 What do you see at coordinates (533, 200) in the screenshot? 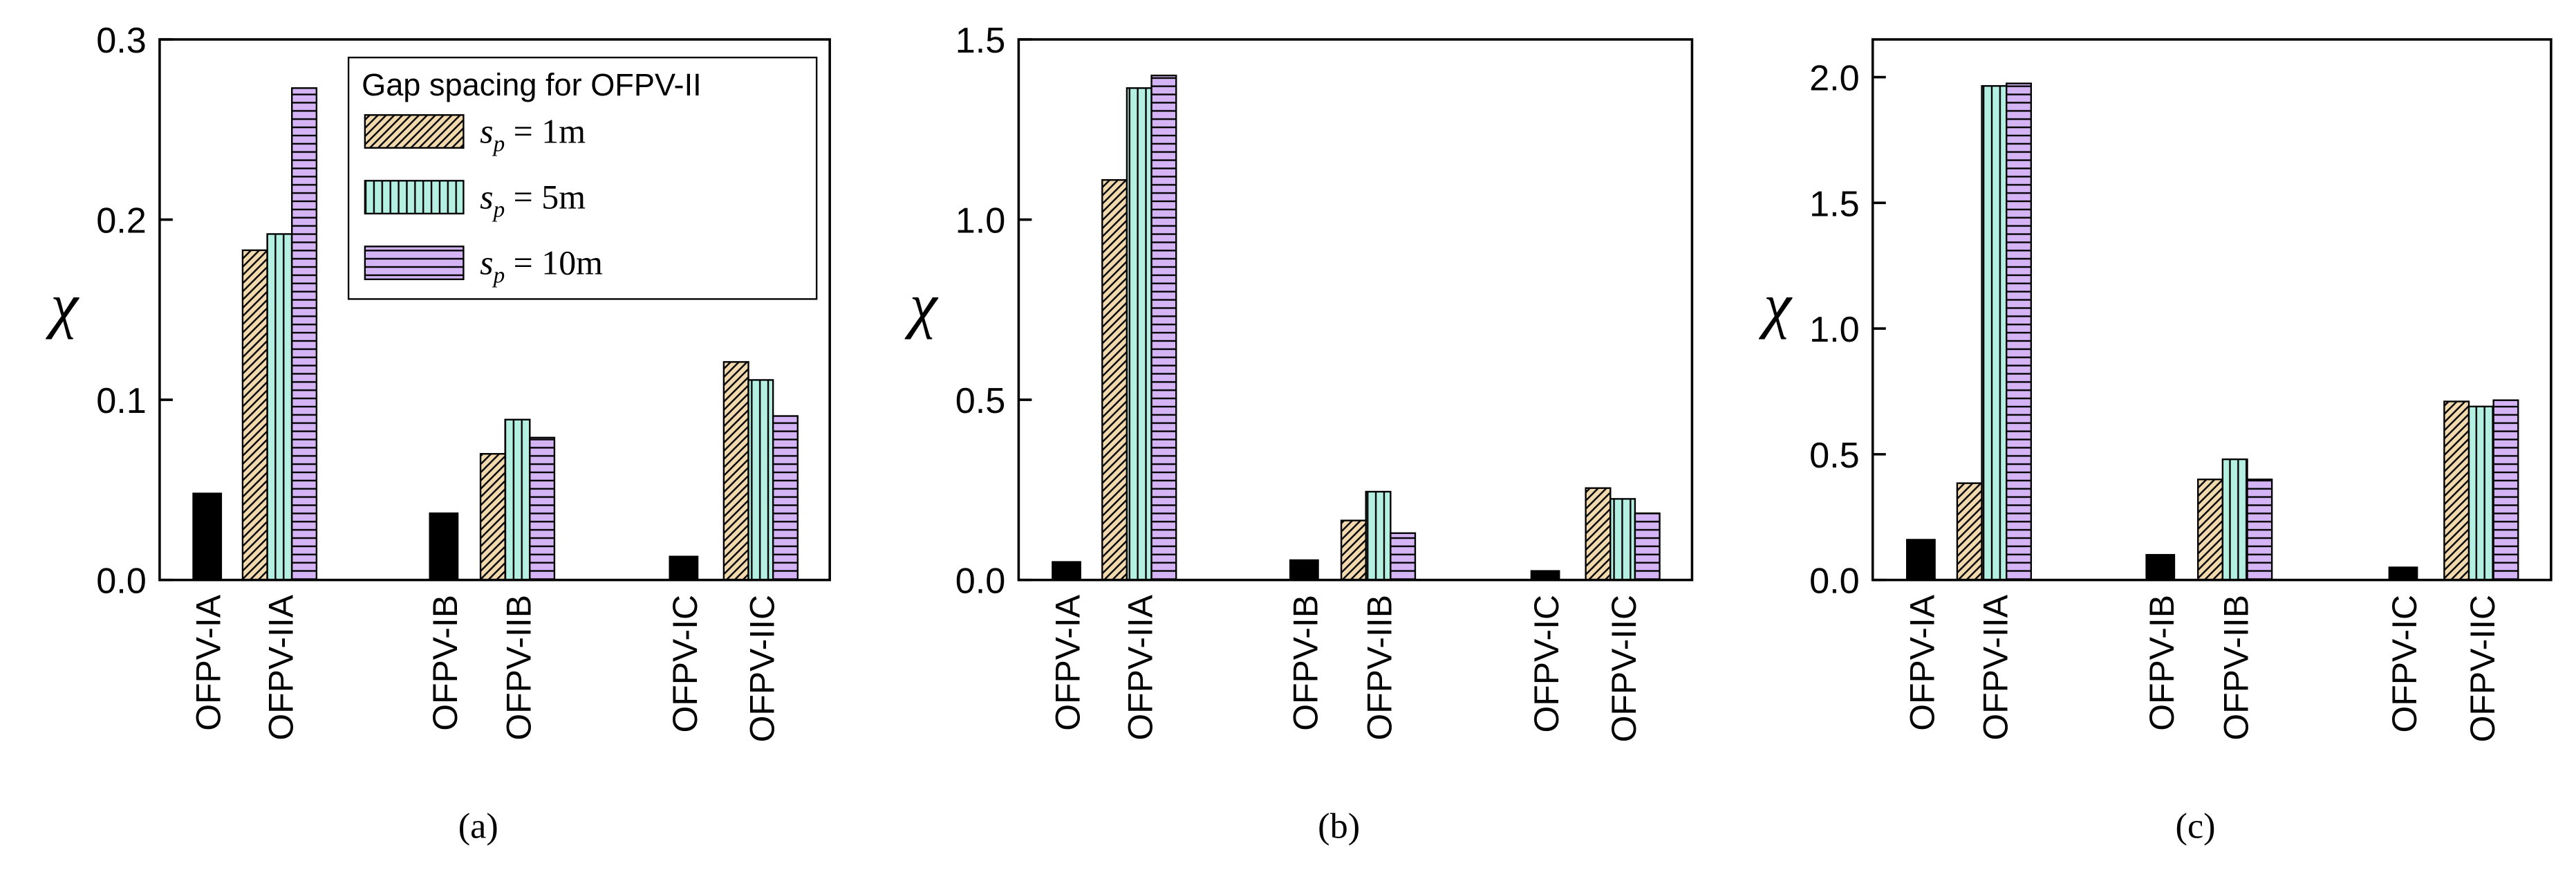
I see `legend-label: sp = 5m` at bounding box center [533, 200].